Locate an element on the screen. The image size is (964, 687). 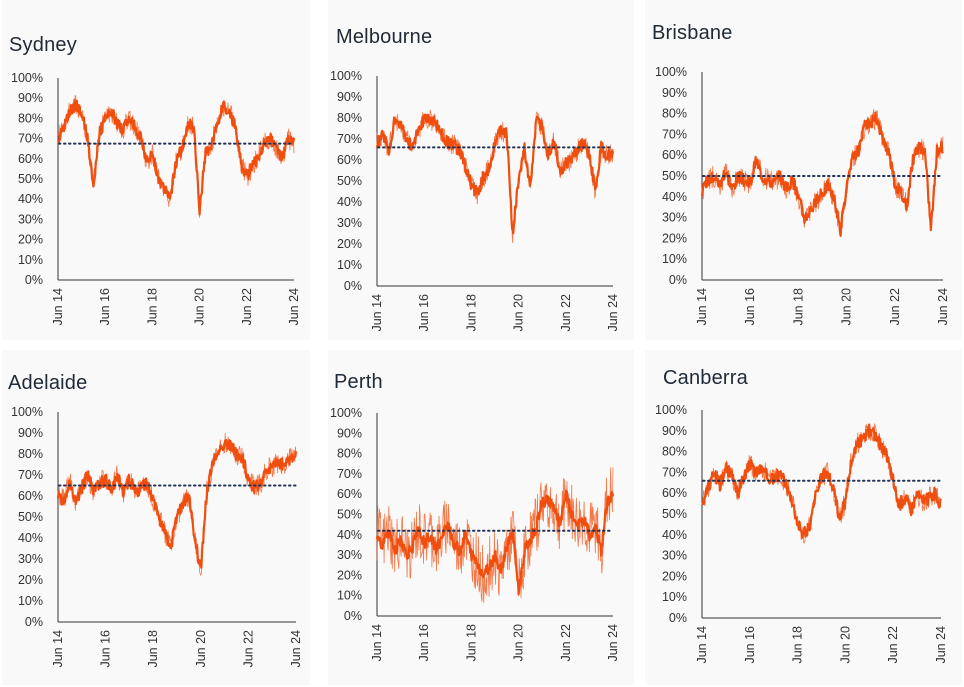
chart-title: Melbourne is located at coordinates (384, 37).